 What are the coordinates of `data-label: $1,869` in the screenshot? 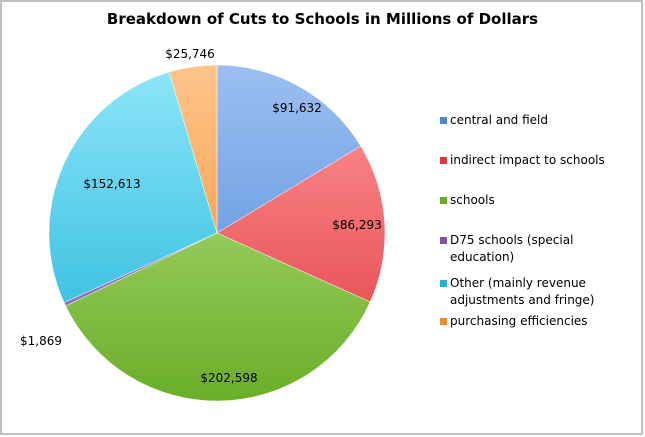 It's located at (41, 341).